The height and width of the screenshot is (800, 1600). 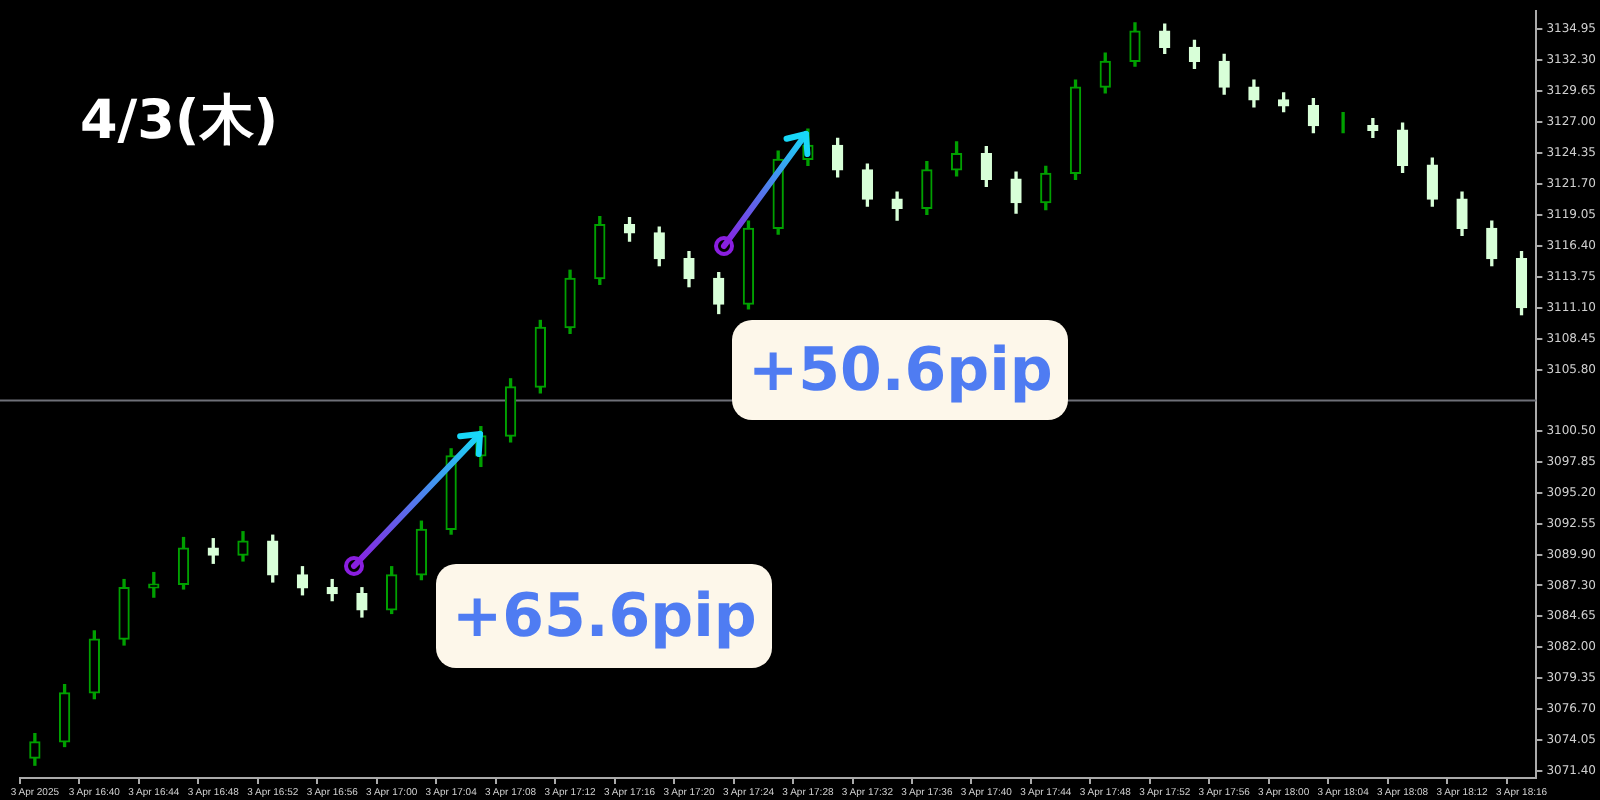 I want to click on text: 4/3(木), so click(x=179, y=122).